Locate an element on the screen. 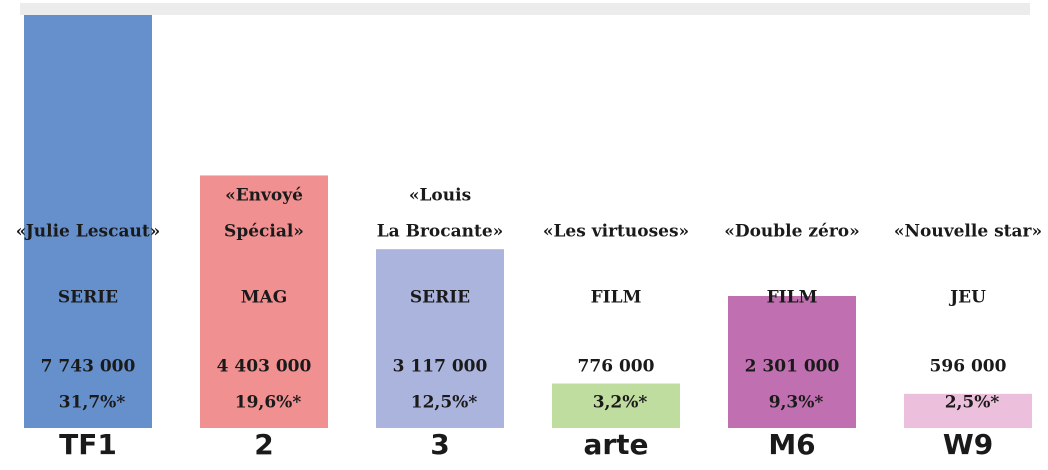  share-label: 31,7%* is located at coordinates (92, 403).